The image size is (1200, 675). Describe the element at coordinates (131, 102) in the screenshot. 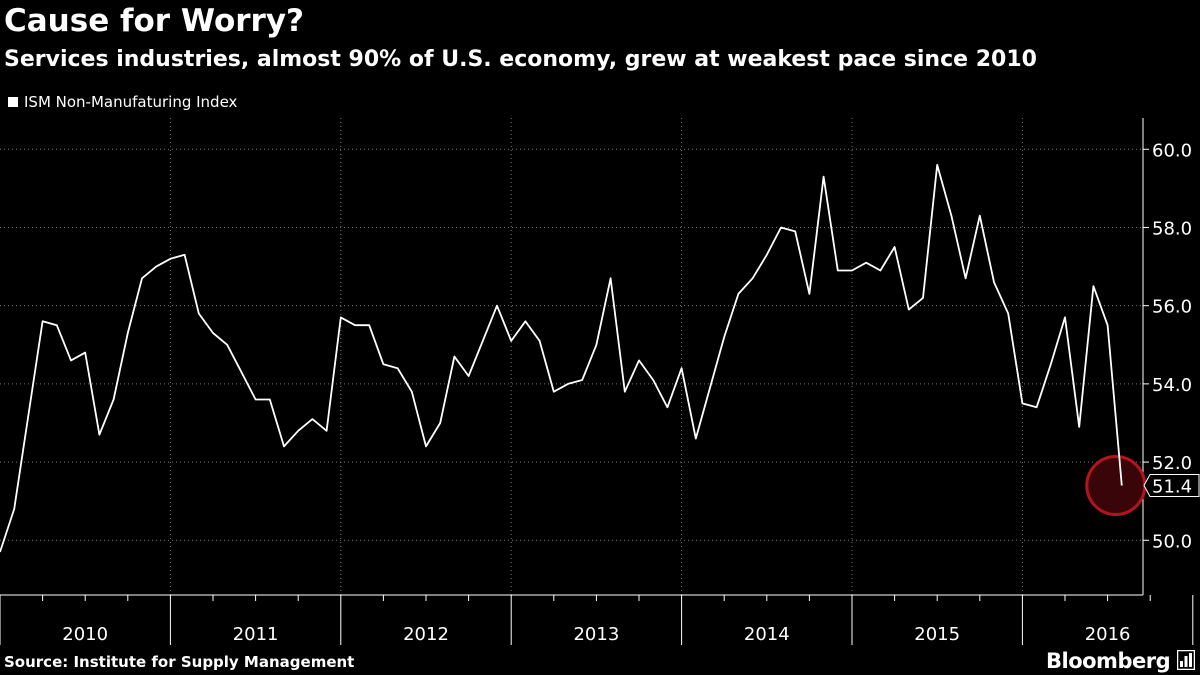

I see `legend-label: ISM Non-Manufaturing Index` at that location.